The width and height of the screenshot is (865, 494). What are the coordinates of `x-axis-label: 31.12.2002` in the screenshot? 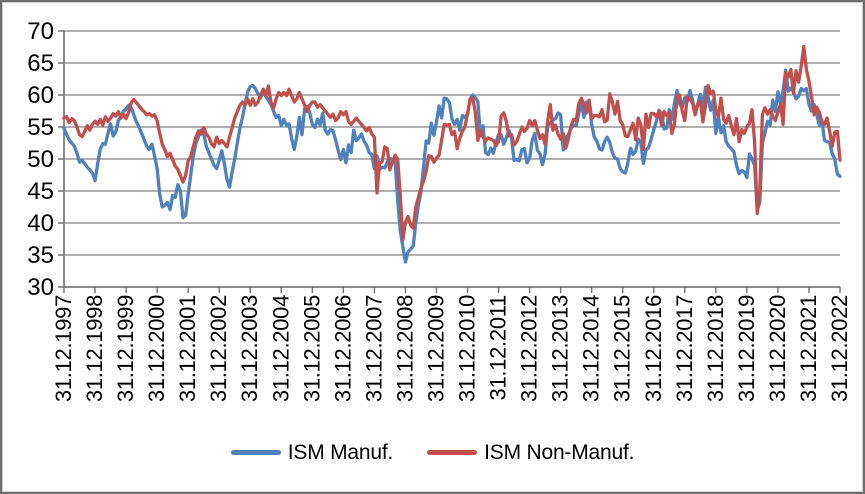 It's located at (218, 348).